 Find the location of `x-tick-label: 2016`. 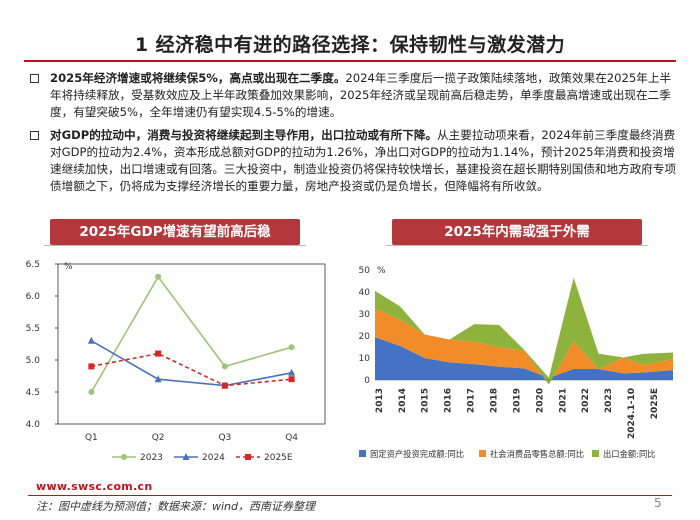

x-tick-label: 2016 is located at coordinates (449, 400).